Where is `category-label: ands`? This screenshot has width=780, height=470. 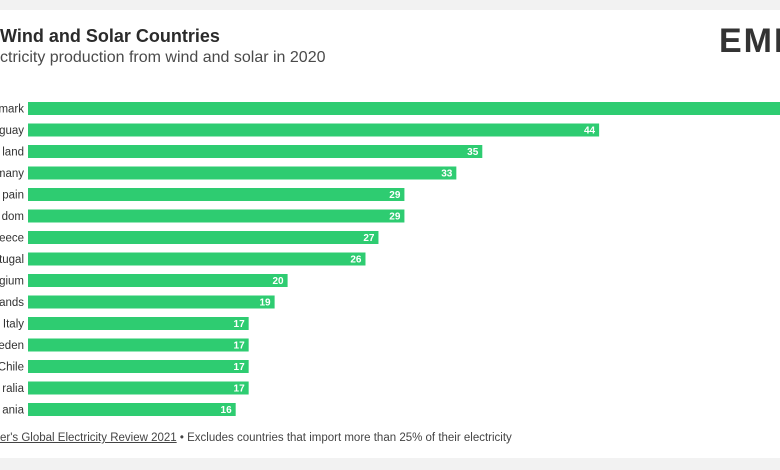
category-label: ands is located at coordinates (12, 303).